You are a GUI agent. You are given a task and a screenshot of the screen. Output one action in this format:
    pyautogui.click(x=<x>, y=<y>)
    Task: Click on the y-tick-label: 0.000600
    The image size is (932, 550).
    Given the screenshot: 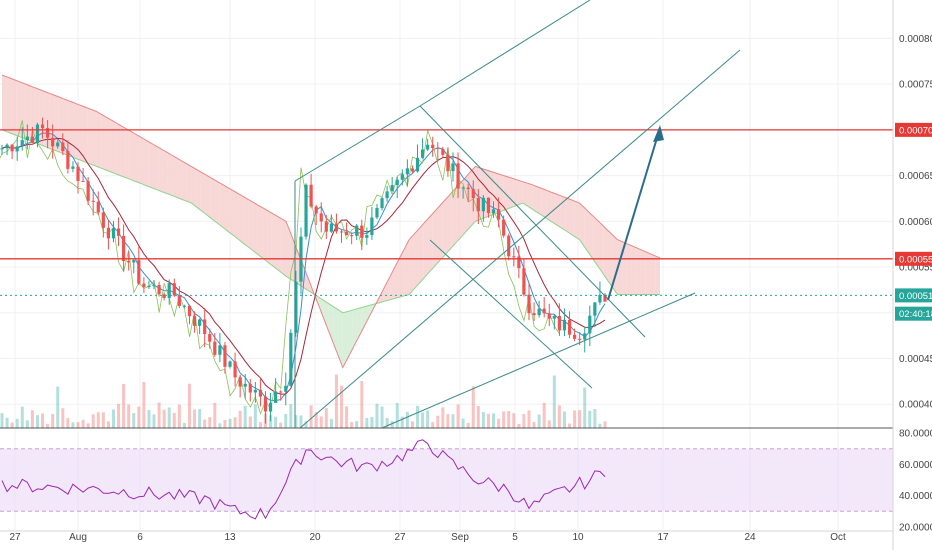 What is the action you would take?
    pyautogui.click(x=915, y=222)
    